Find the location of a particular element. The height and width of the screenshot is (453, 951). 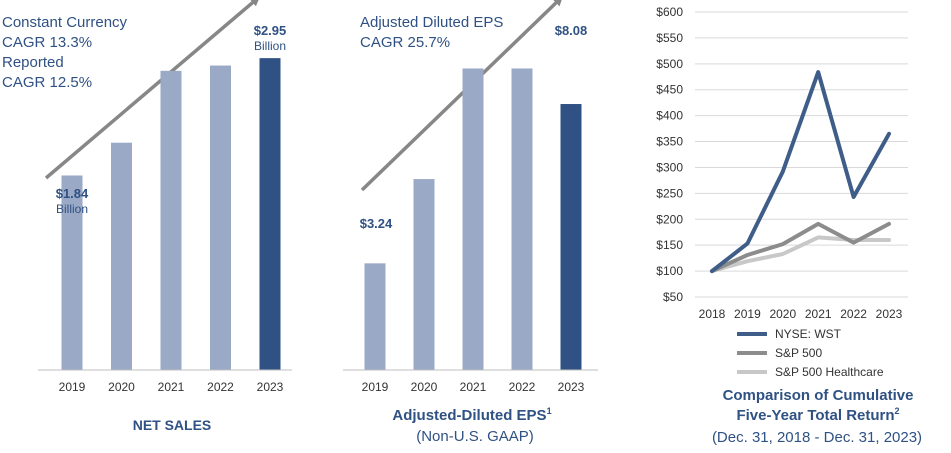

net-sales-cagr-label-2: CAGR 13.3% is located at coordinates (47, 42).